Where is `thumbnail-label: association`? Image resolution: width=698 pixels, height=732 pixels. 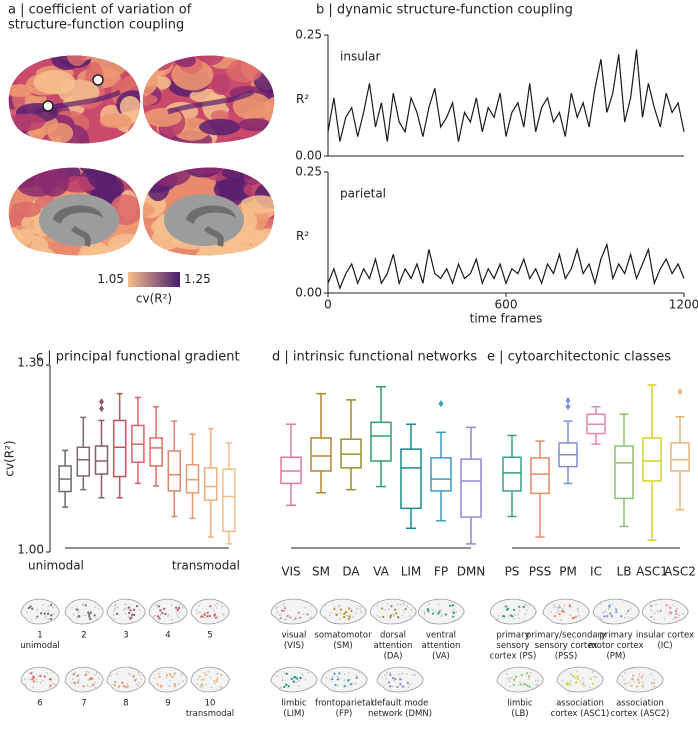
thumbnail-label: association is located at coordinates (580, 704).